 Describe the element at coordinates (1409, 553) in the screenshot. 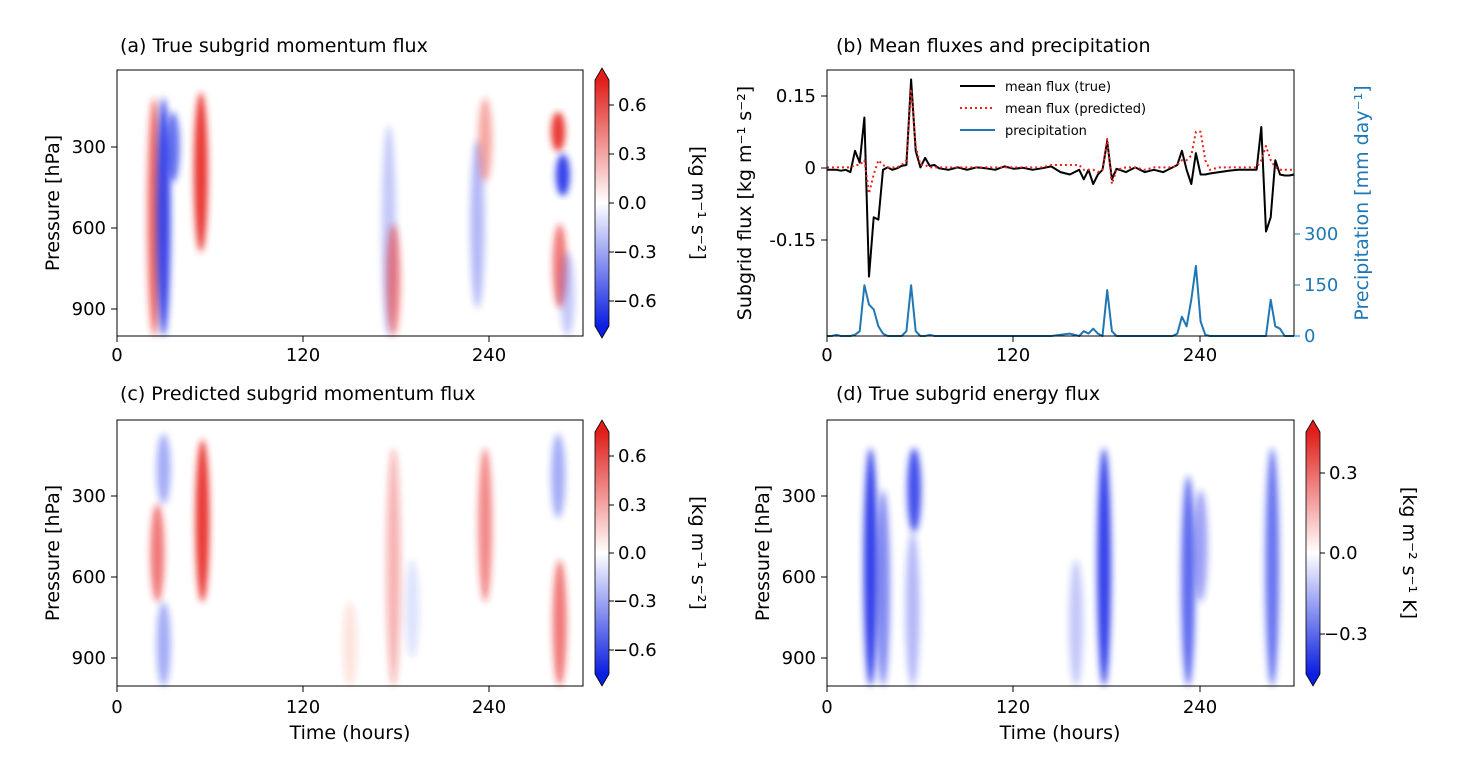

I see `colorbar-label: [kg m⁻² s⁻¹ K]` at that location.